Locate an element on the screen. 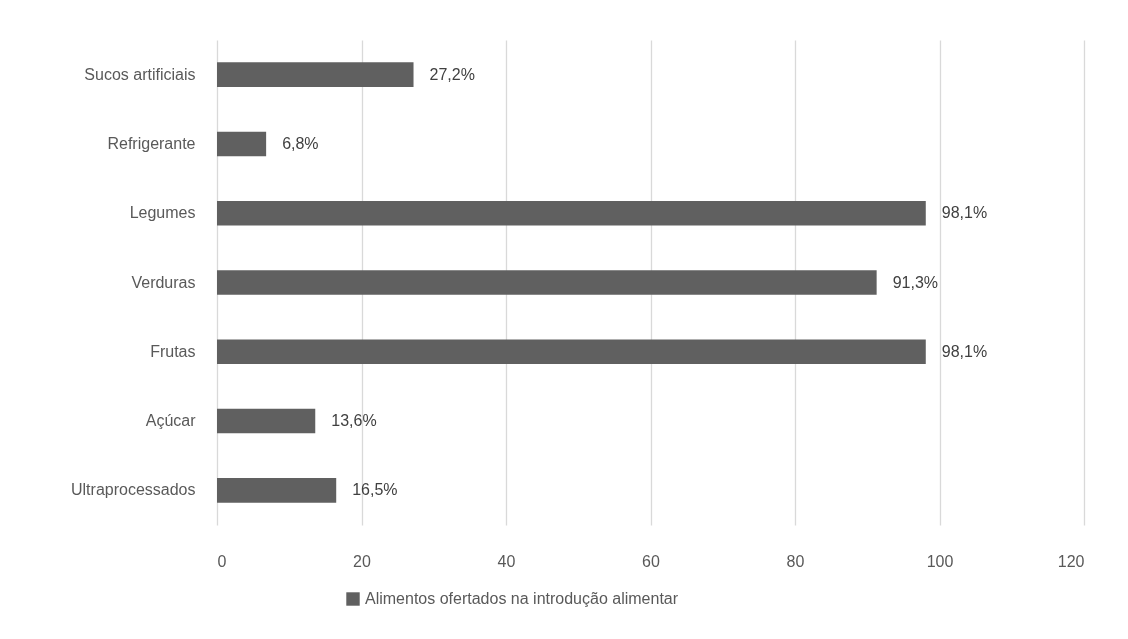  data-label: 16,5% is located at coordinates (375, 490).